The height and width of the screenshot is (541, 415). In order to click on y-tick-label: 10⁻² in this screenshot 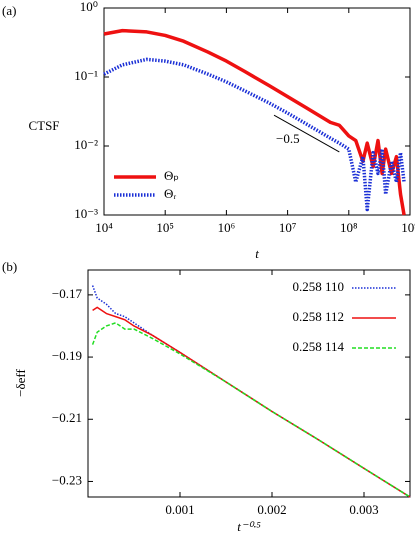, I will do `click(86, 144)`.